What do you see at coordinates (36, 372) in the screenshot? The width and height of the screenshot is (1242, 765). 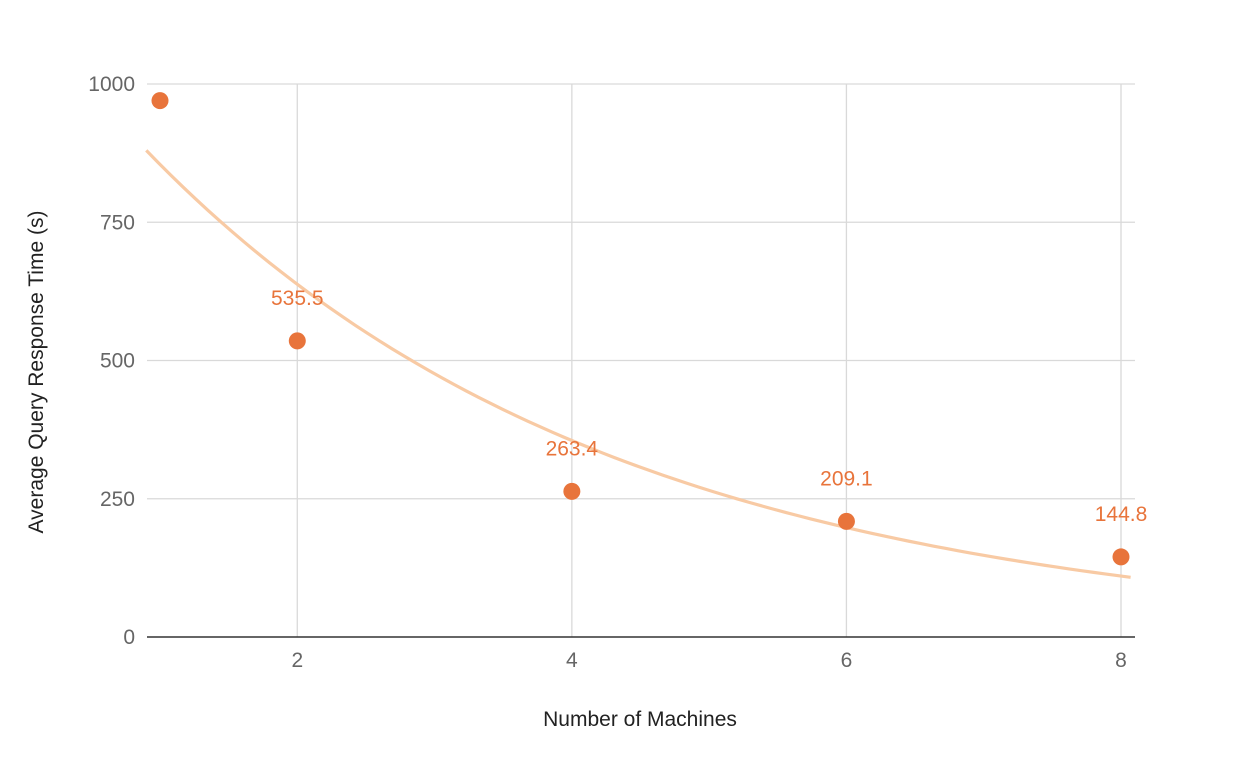 I see `y-axis-title: Average Query Response Time (s)` at bounding box center [36, 372].